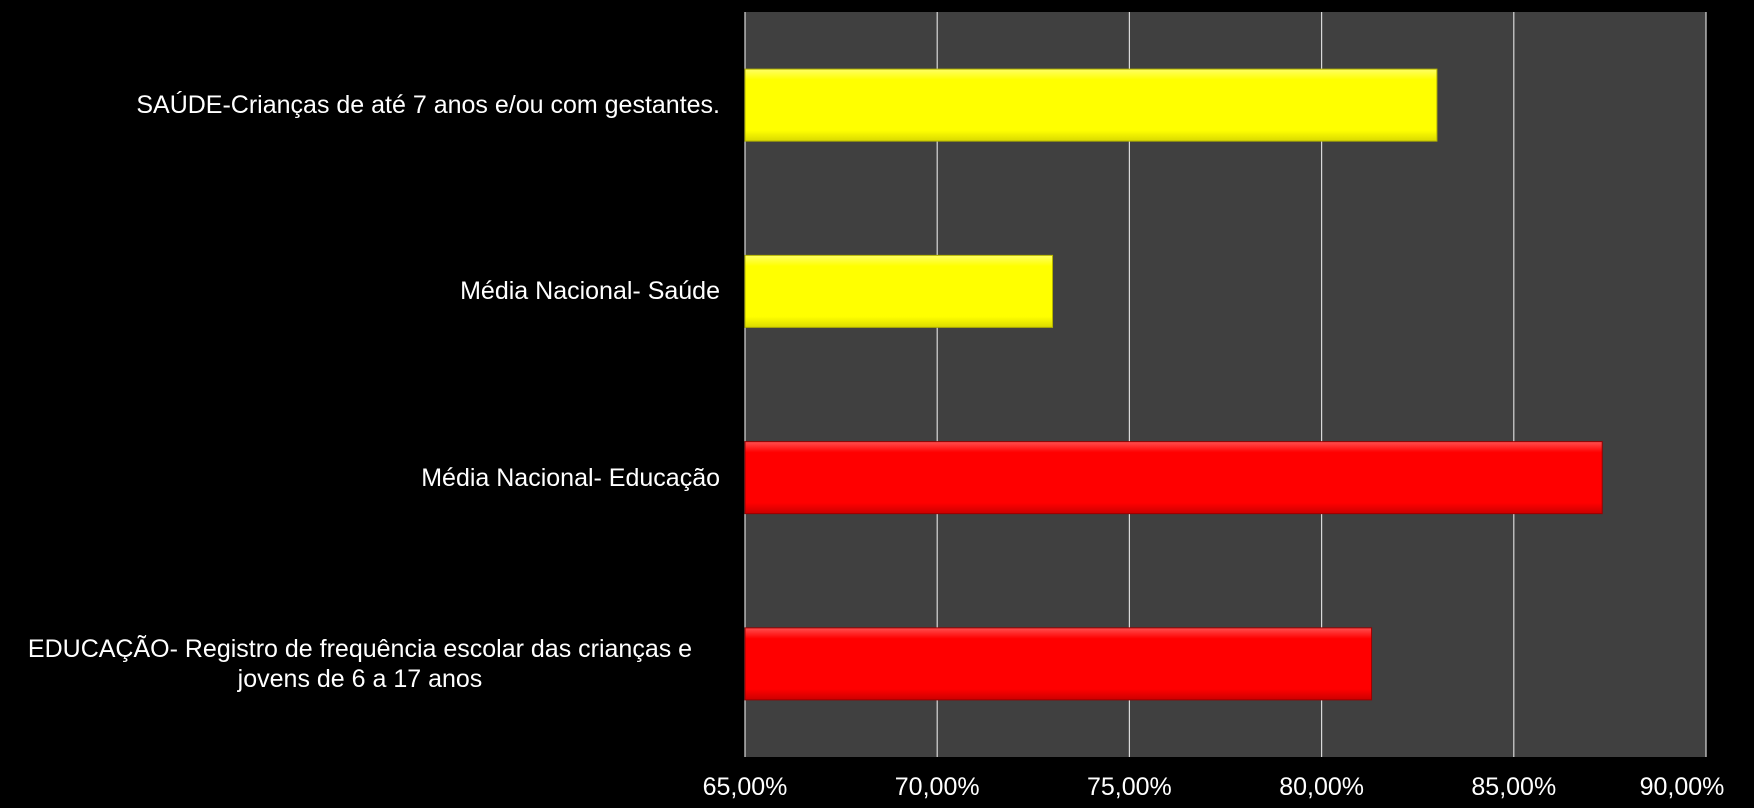 This screenshot has width=1754, height=808. I want to click on category-label: Média Nacional- Saúde, so click(590, 291).